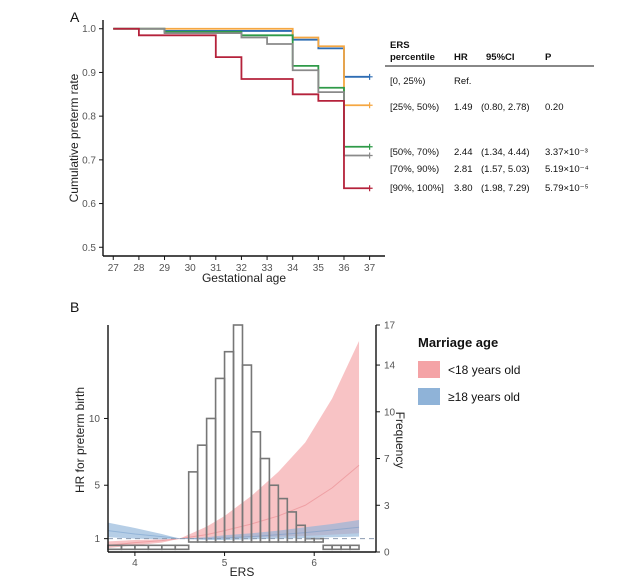 The image size is (619, 585). Describe the element at coordinates (463, 152) in the screenshot. I see `table-hr-value: 2.44` at that location.